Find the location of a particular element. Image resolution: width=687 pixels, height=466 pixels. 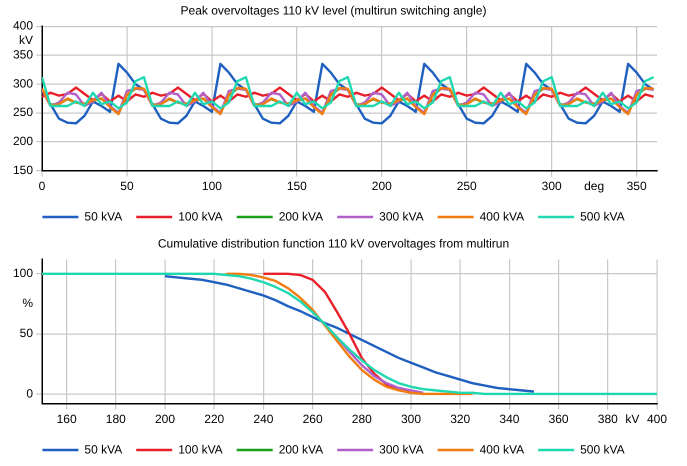

x-tick-label: 180 is located at coordinates (116, 419).